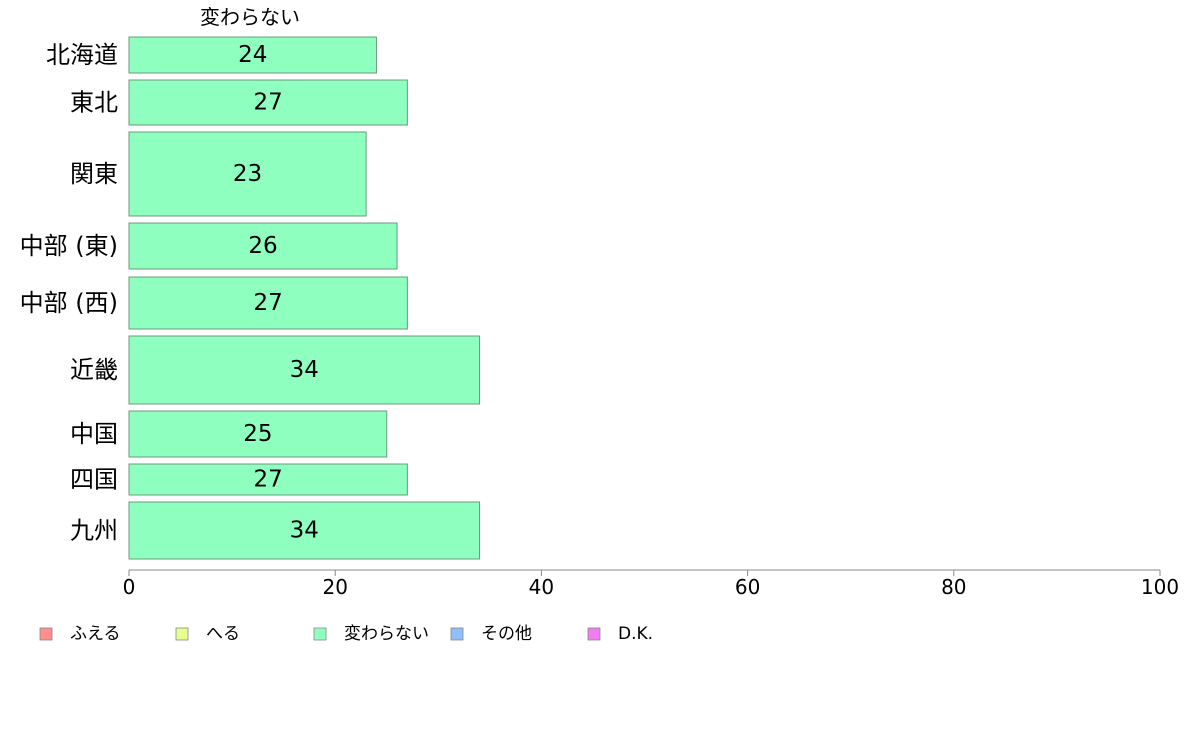 The image size is (1188, 736). I want to click on bar-value-label: 26, so click(262, 246).